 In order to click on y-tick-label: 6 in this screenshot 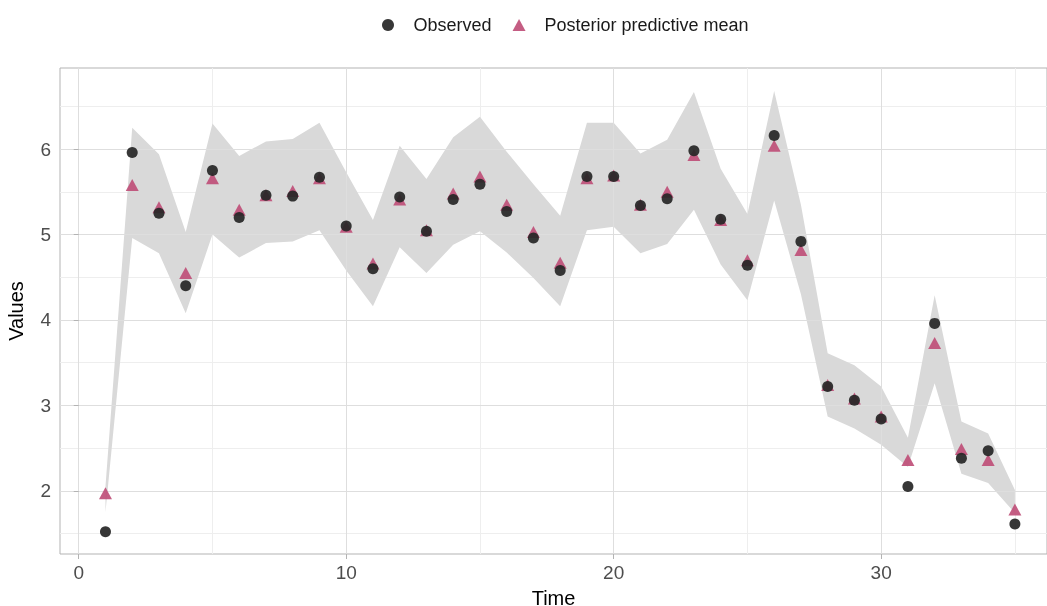, I will do `click(45, 149)`.